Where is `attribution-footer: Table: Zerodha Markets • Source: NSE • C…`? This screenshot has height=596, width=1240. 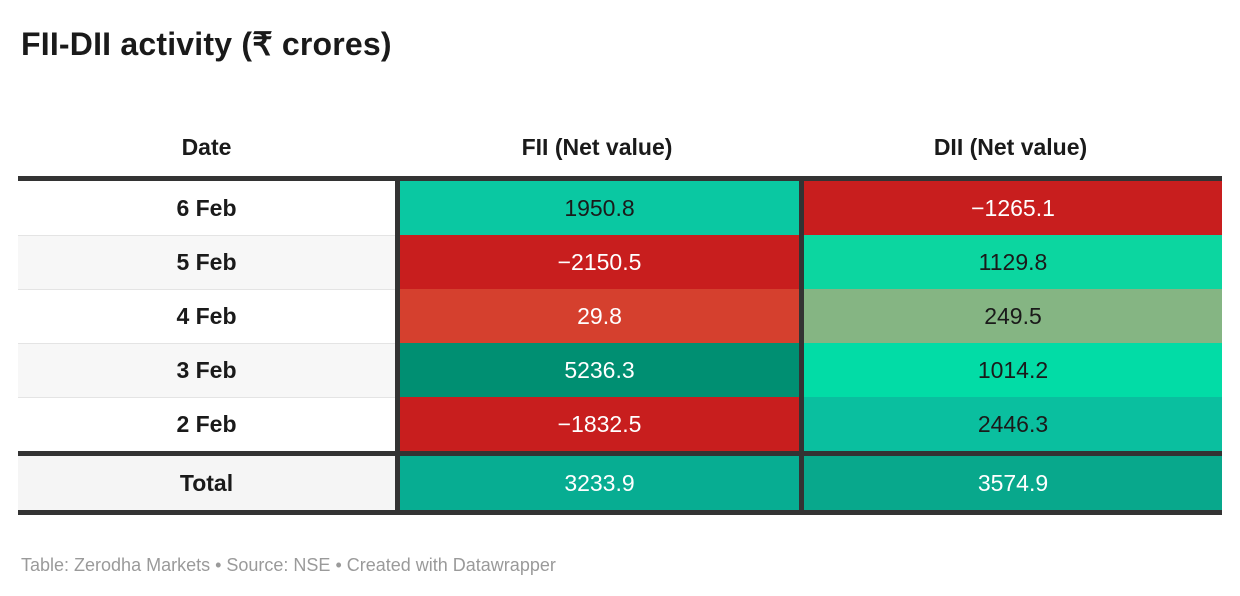
attribution-footer: Table: Zerodha Markets • Source: NSE • C… is located at coordinates (288, 565).